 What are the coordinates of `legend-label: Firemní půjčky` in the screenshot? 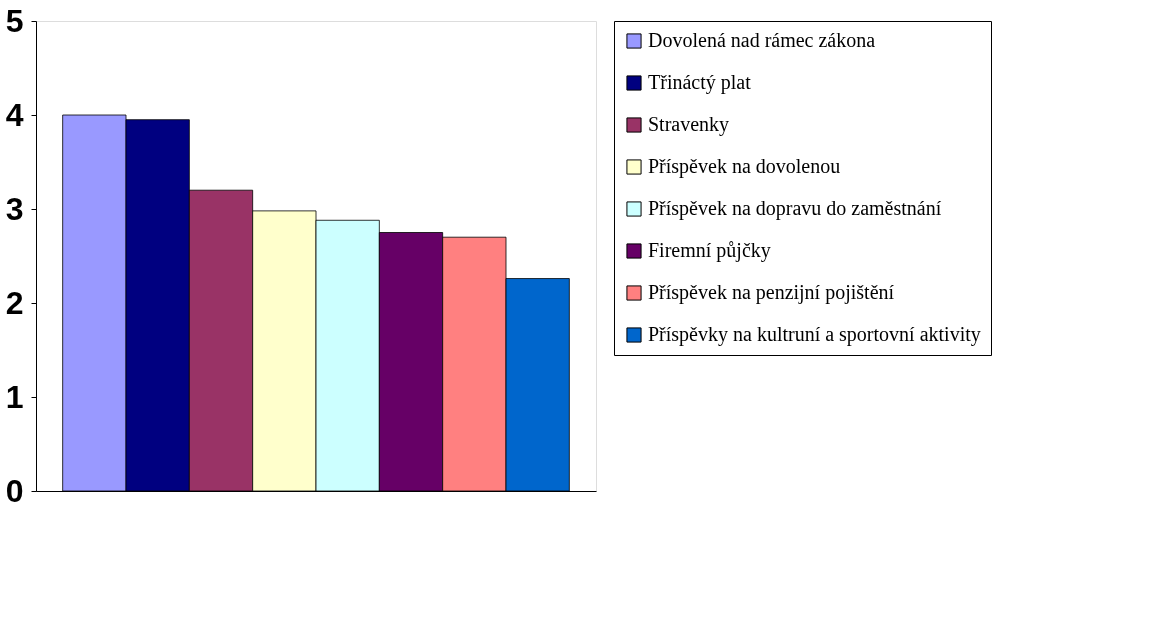 It's located at (709, 250).